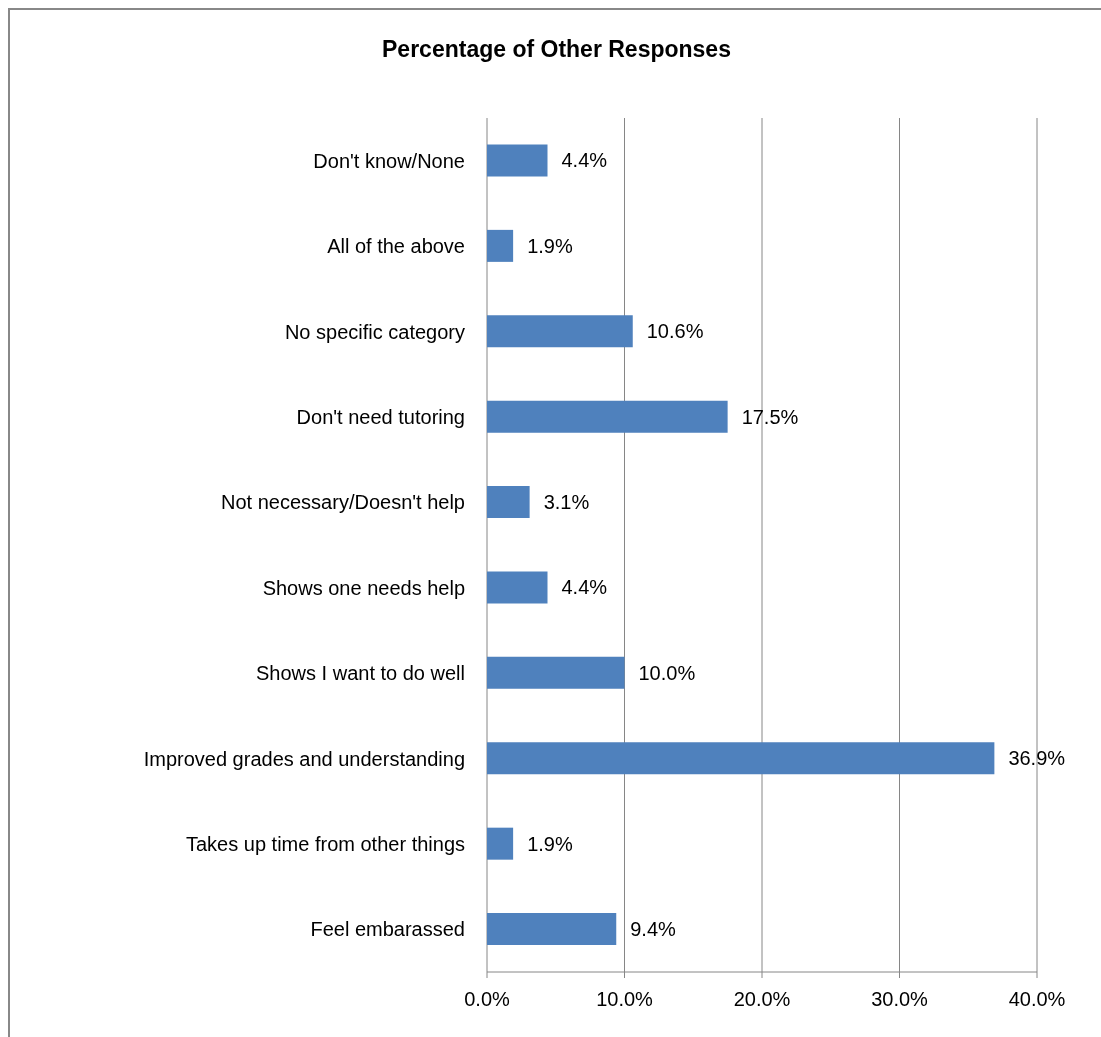 Image resolution: width=1101 pixels, height=1037 pixels. What do you see at coordinates (396, 246) in the screenshot?
I see `y-tick-label: All of the above` at bounding box center [396, 246].